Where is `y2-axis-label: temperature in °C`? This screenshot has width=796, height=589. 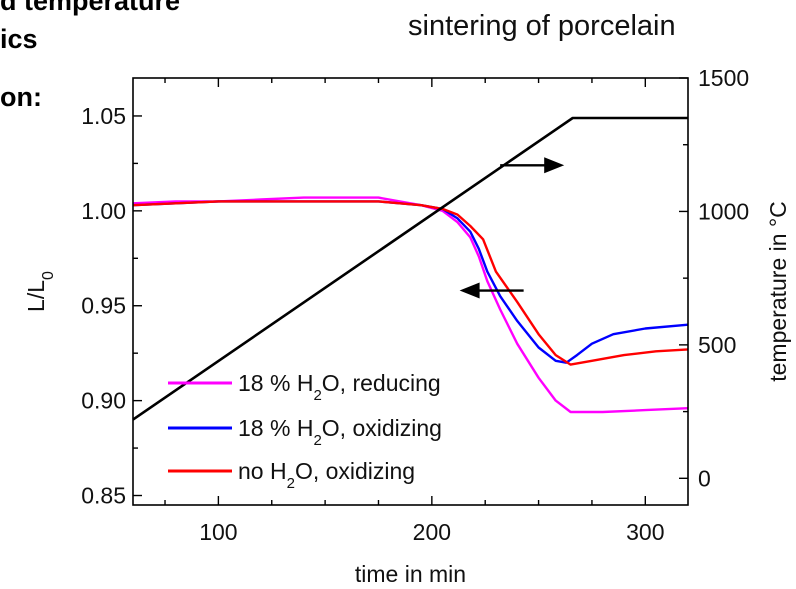 y2-axis-label: temperature in °C is located at coordinates (778, 291).